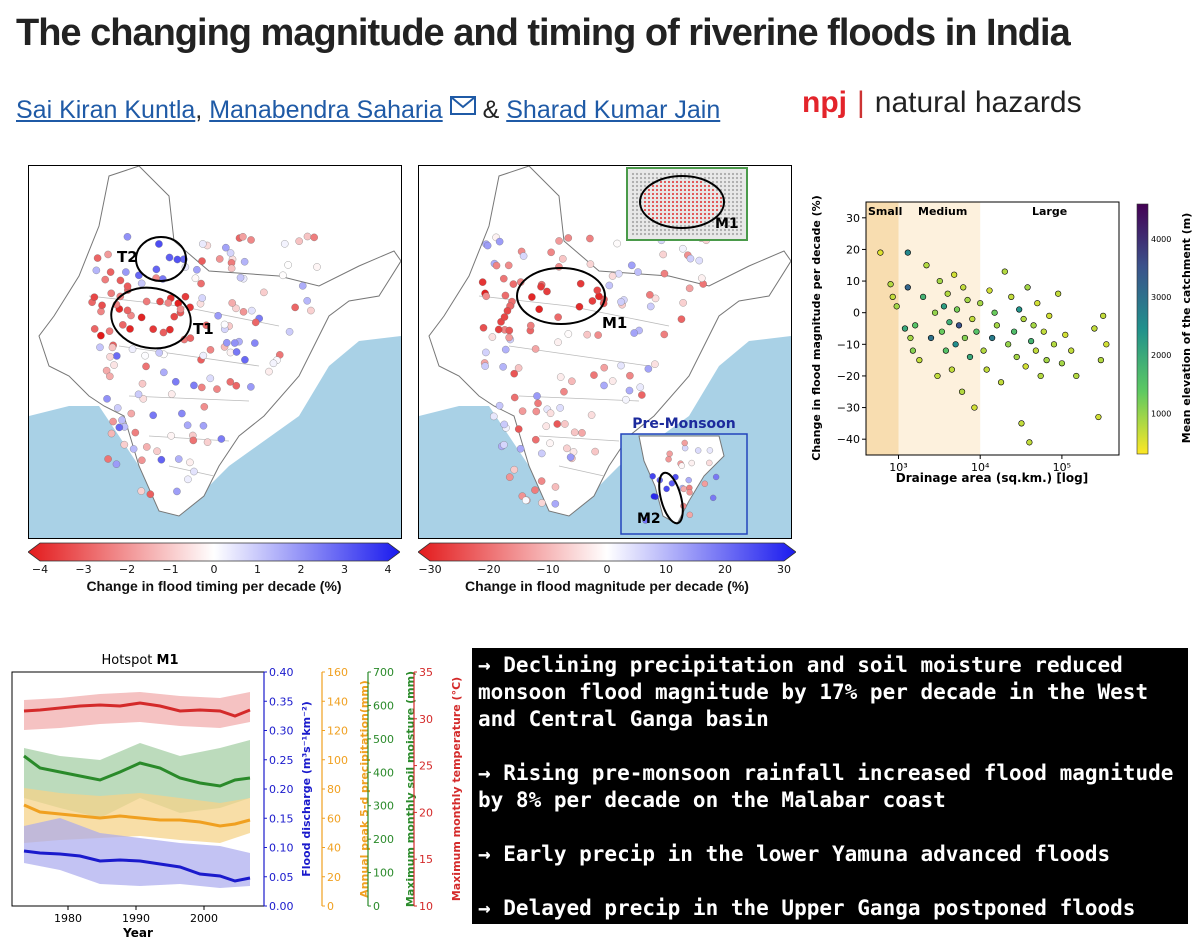 This screenshot has height=952, width=1200. I want to click on author-link-1: Sai Kiran Kuntla, so click(106, 110).